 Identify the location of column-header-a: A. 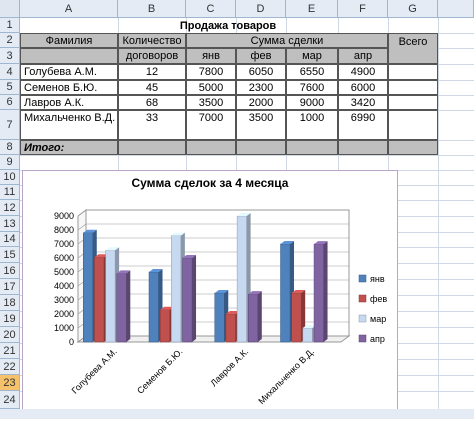
(69, 9).